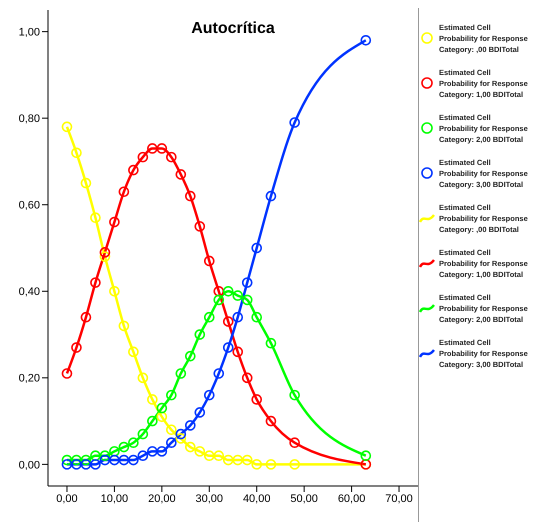  Describe the element at coordinates (29, 206) in the screenshot. I see `y-tick-label: 0,60` at that location.